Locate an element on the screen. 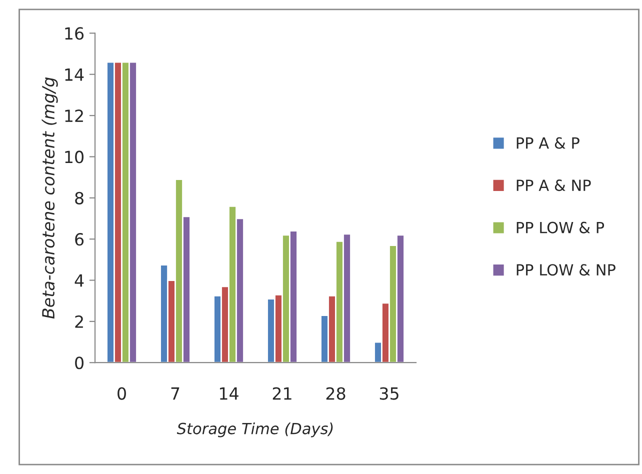 The width and height of the screenshot is (642, 474). y-tick-label: 10 is located at coordinates (74, 157).